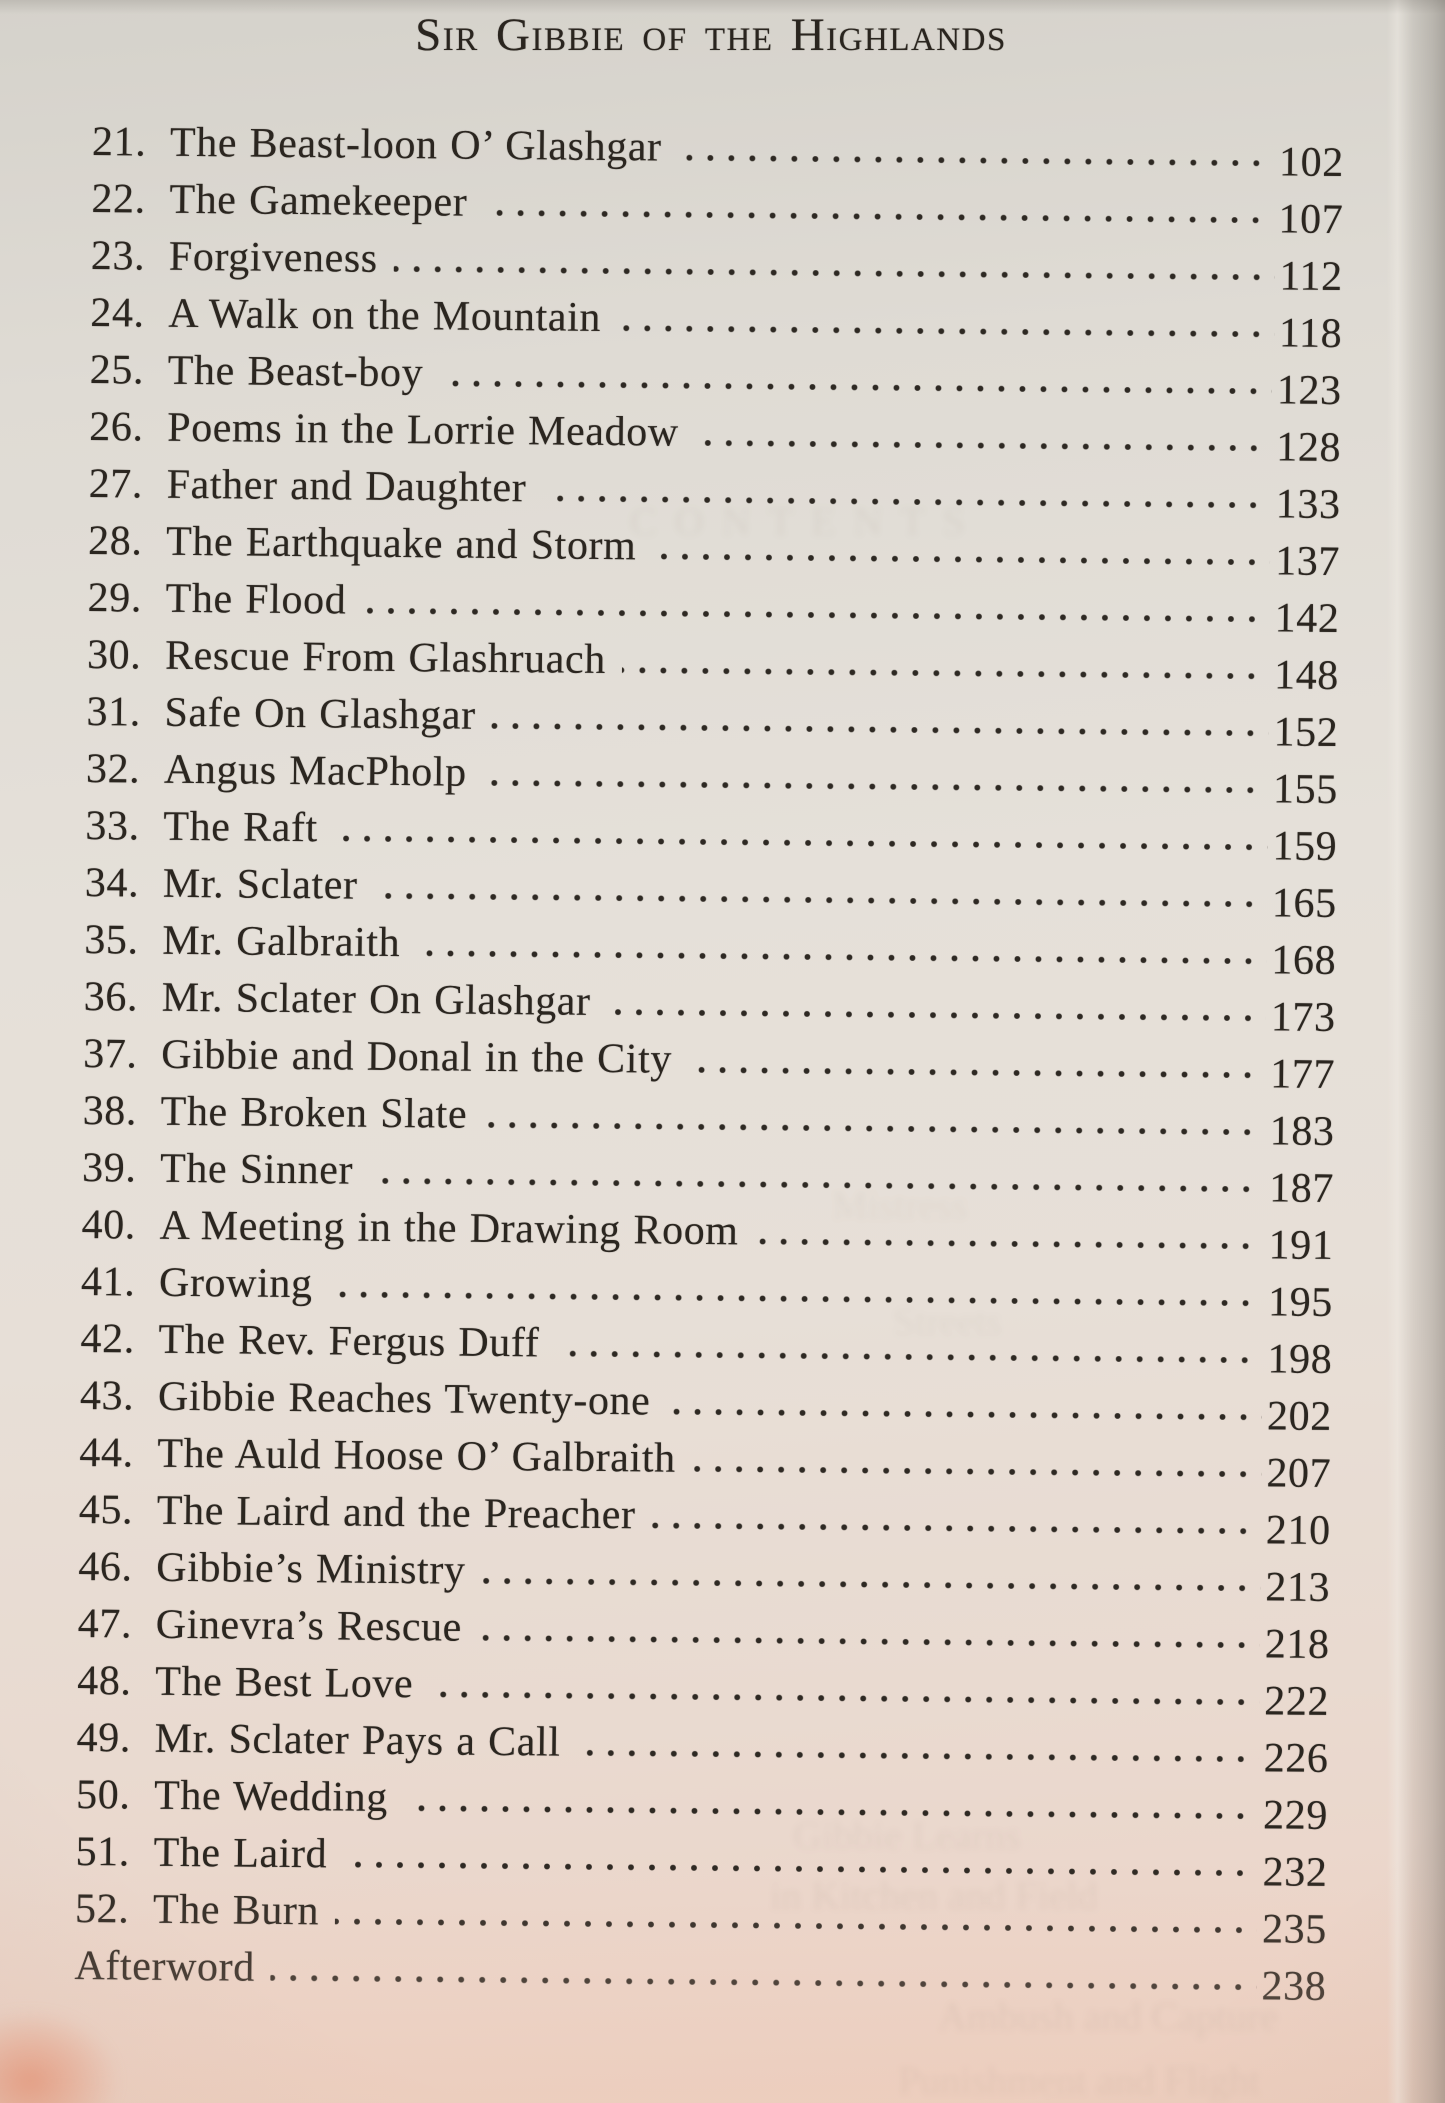 The width and height of the screenshot is (1445, 2103). What do you see at coordinates (349, 1341) in the screenshot?
I see `chapter-title: The Rev. Fergus Duff` at bounding box center [349, 1341].